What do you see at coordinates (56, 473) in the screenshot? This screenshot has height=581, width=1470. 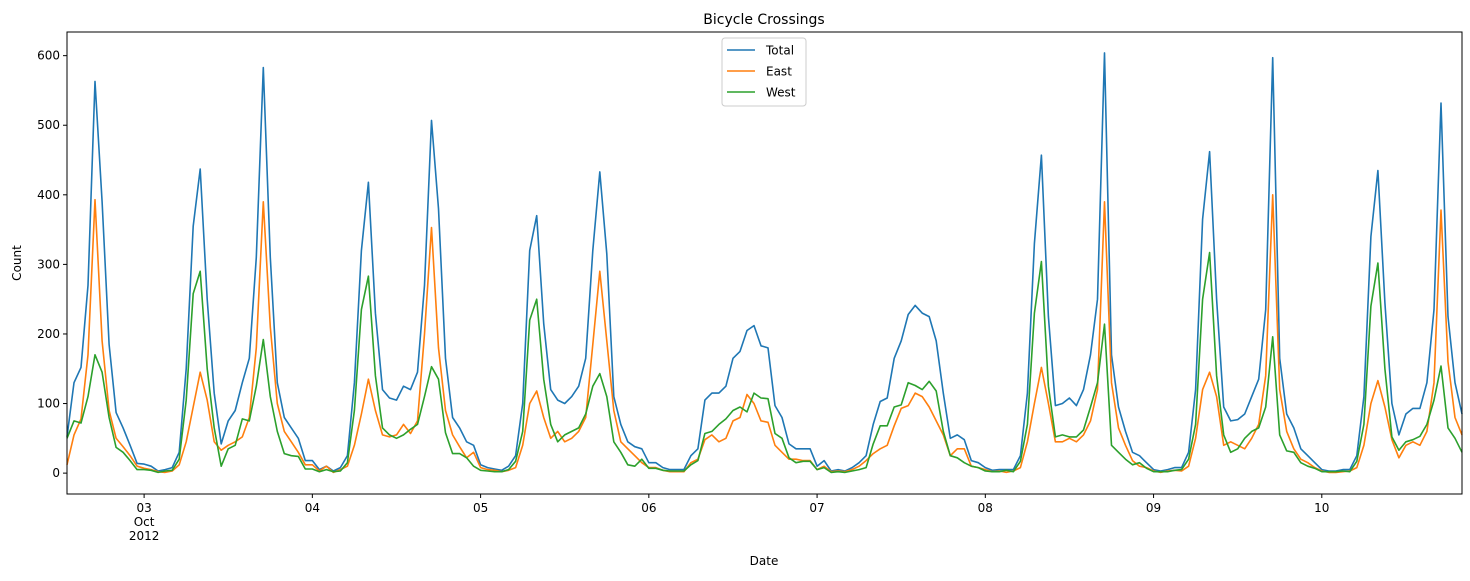 I see `y-tick-label: 0` at bounding box center [56, 473].